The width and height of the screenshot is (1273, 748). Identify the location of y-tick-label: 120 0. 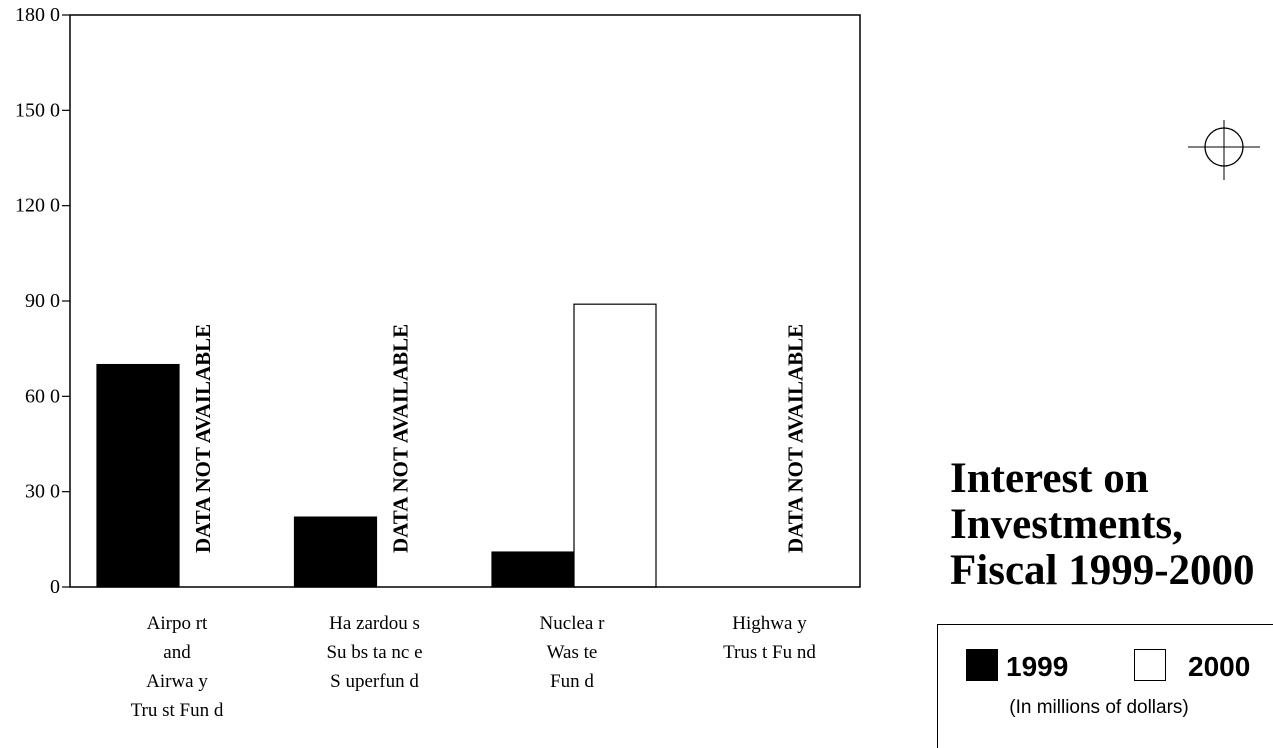
(37, 206).